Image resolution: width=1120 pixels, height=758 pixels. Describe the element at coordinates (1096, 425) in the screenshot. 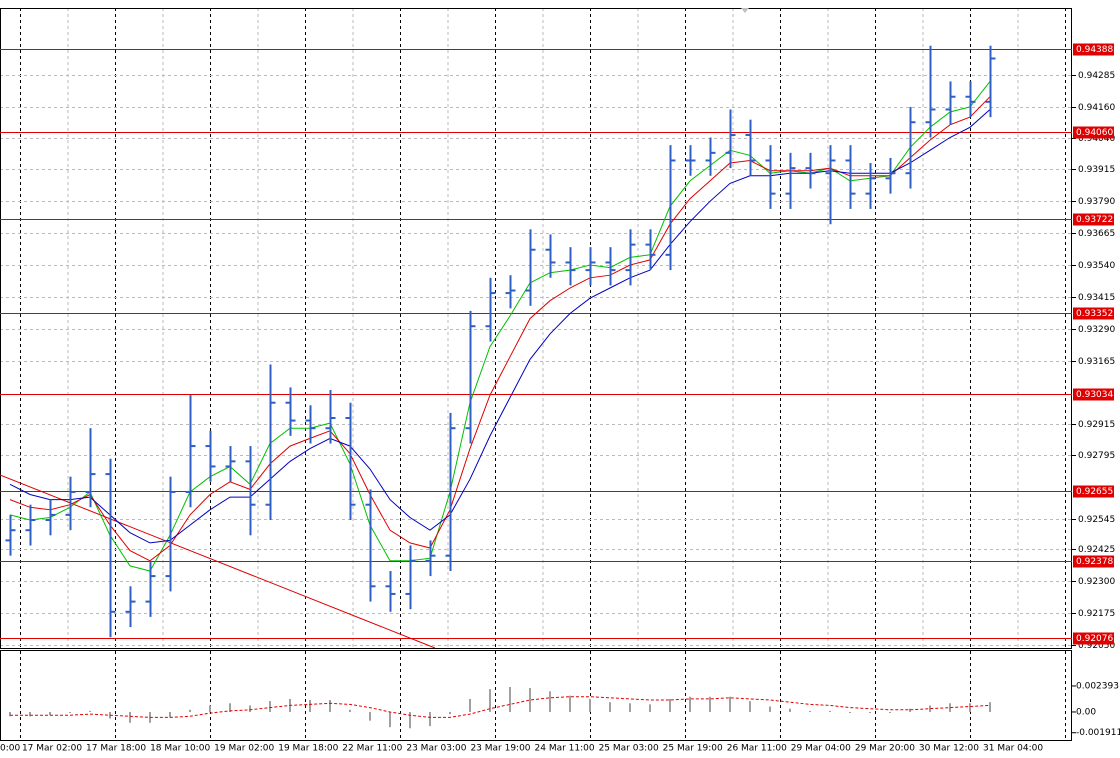

I see `y-tick-label: 0.92915` at that location.